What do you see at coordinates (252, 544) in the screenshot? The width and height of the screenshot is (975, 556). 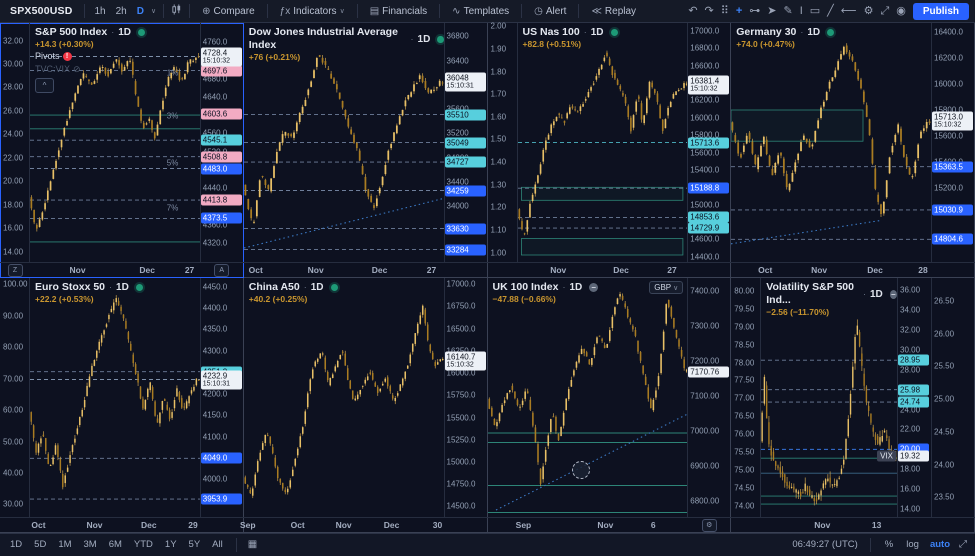 I see `calendar-icon: ▦` at bounding box center [252, 544].